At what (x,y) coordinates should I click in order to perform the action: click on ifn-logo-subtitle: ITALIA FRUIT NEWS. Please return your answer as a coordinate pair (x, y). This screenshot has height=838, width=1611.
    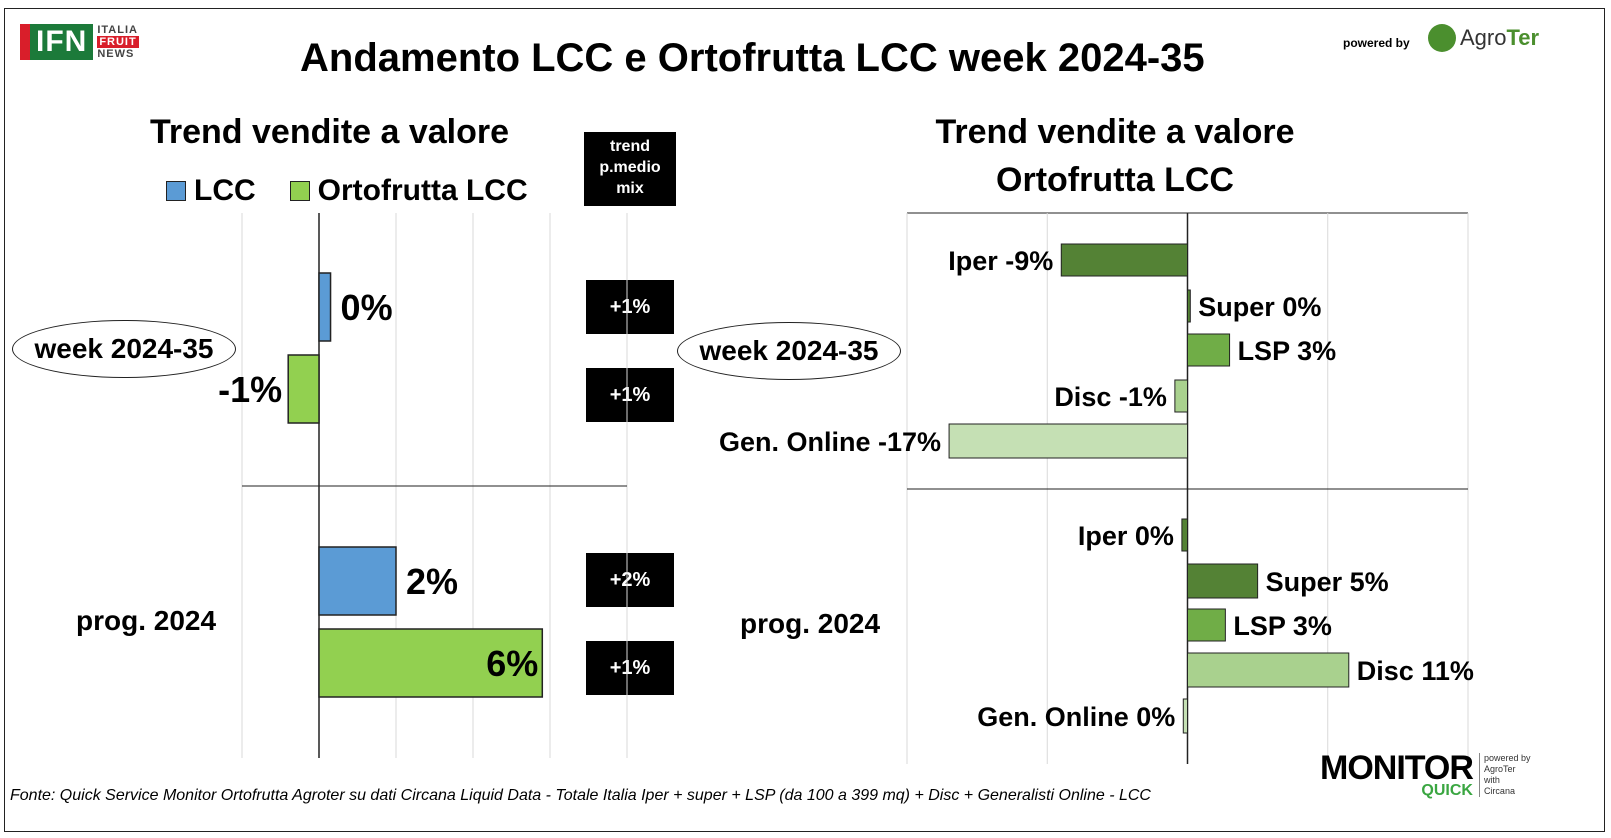
    Looking at the image, I should click on (118, 42).